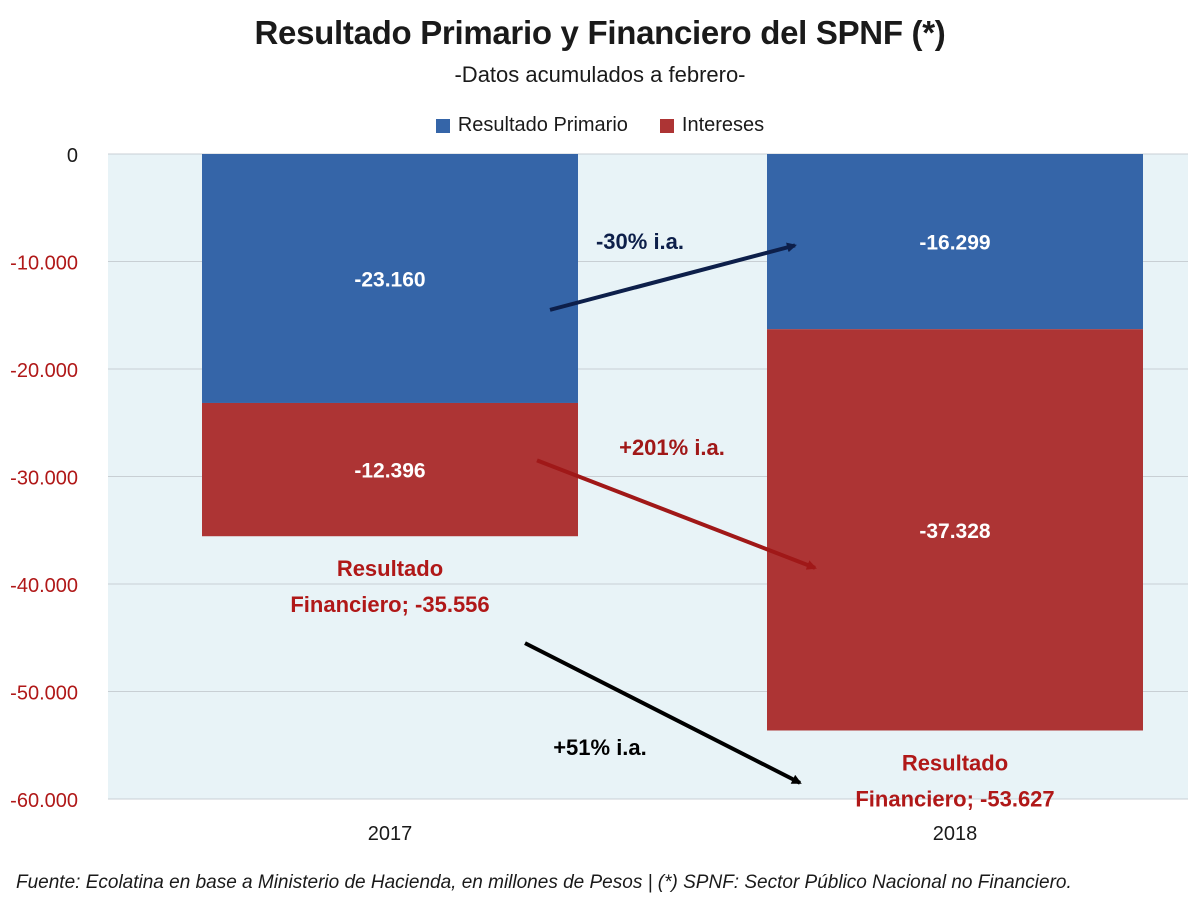 The height and width of the screenshot is (900, 1200). I want to click on data-label: -23.160, so click(389, 279).